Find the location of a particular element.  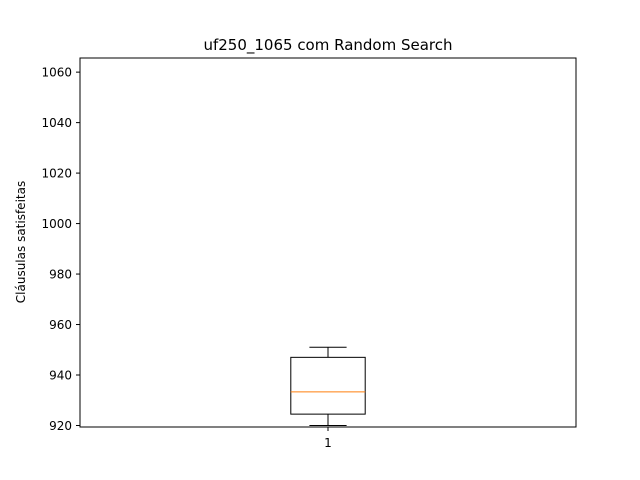

y-tick-label: 980 is located at coordinates (60, 275).